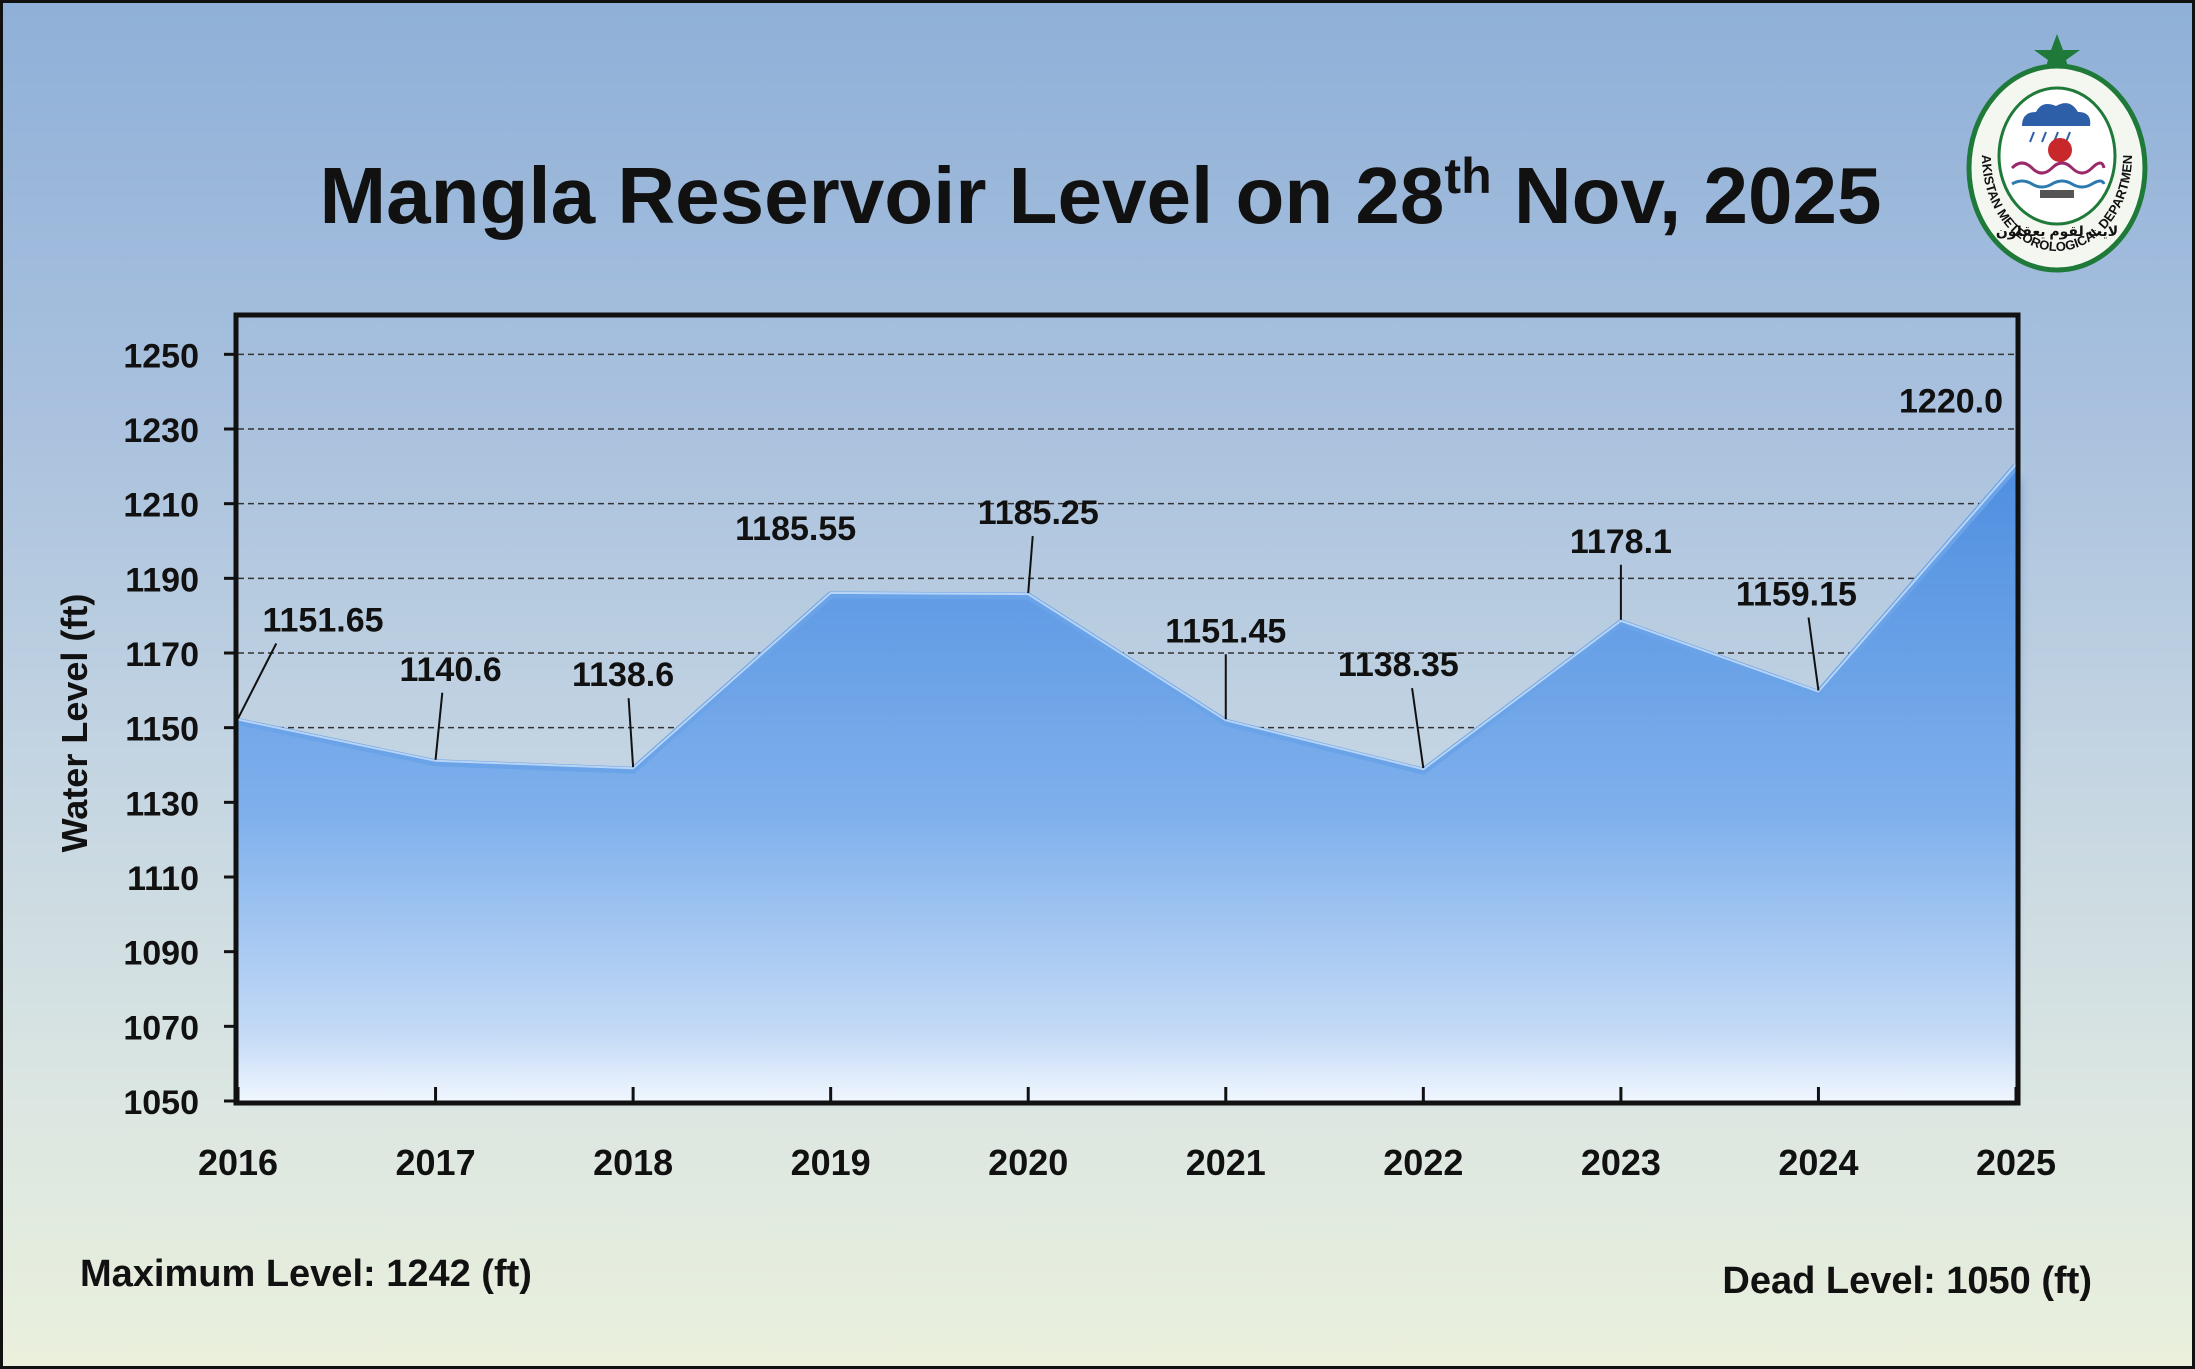  I want to click on logo-cloud-icon, so click(2056, 114).